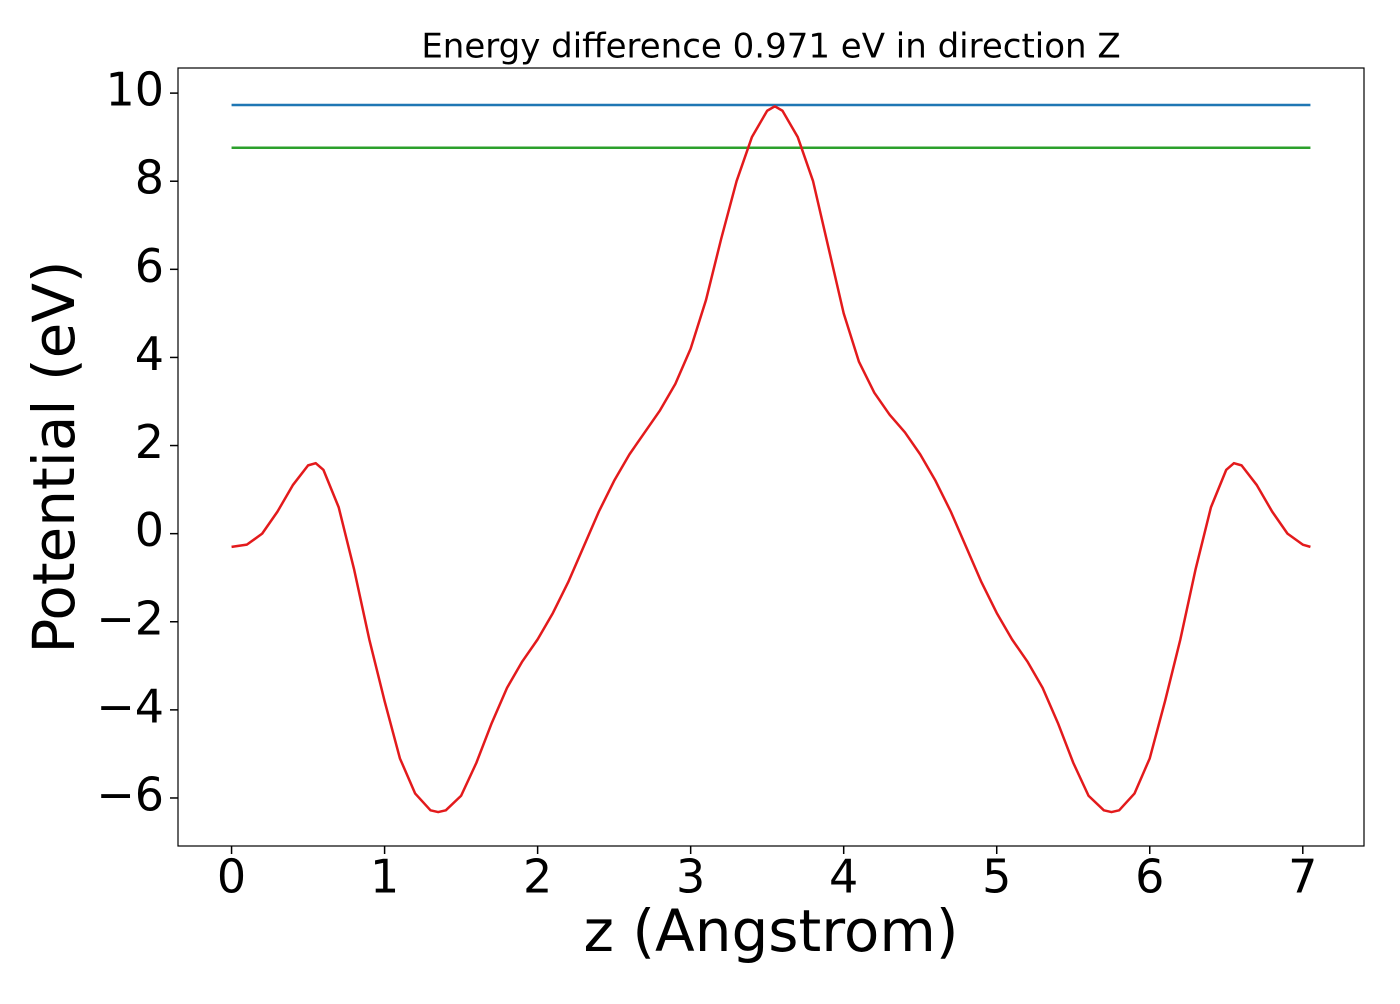 The image size is (1400, 1004). I want to click on x-tick-label: 6, so click(1149, 877).